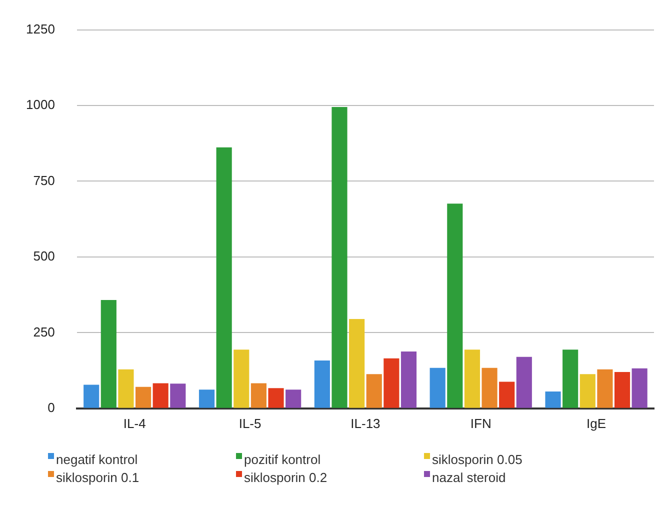  What do you see at coordinates (51, 407) in the screenshot?
I see `y-tick-label: 0` at bounding box center [51, 407].